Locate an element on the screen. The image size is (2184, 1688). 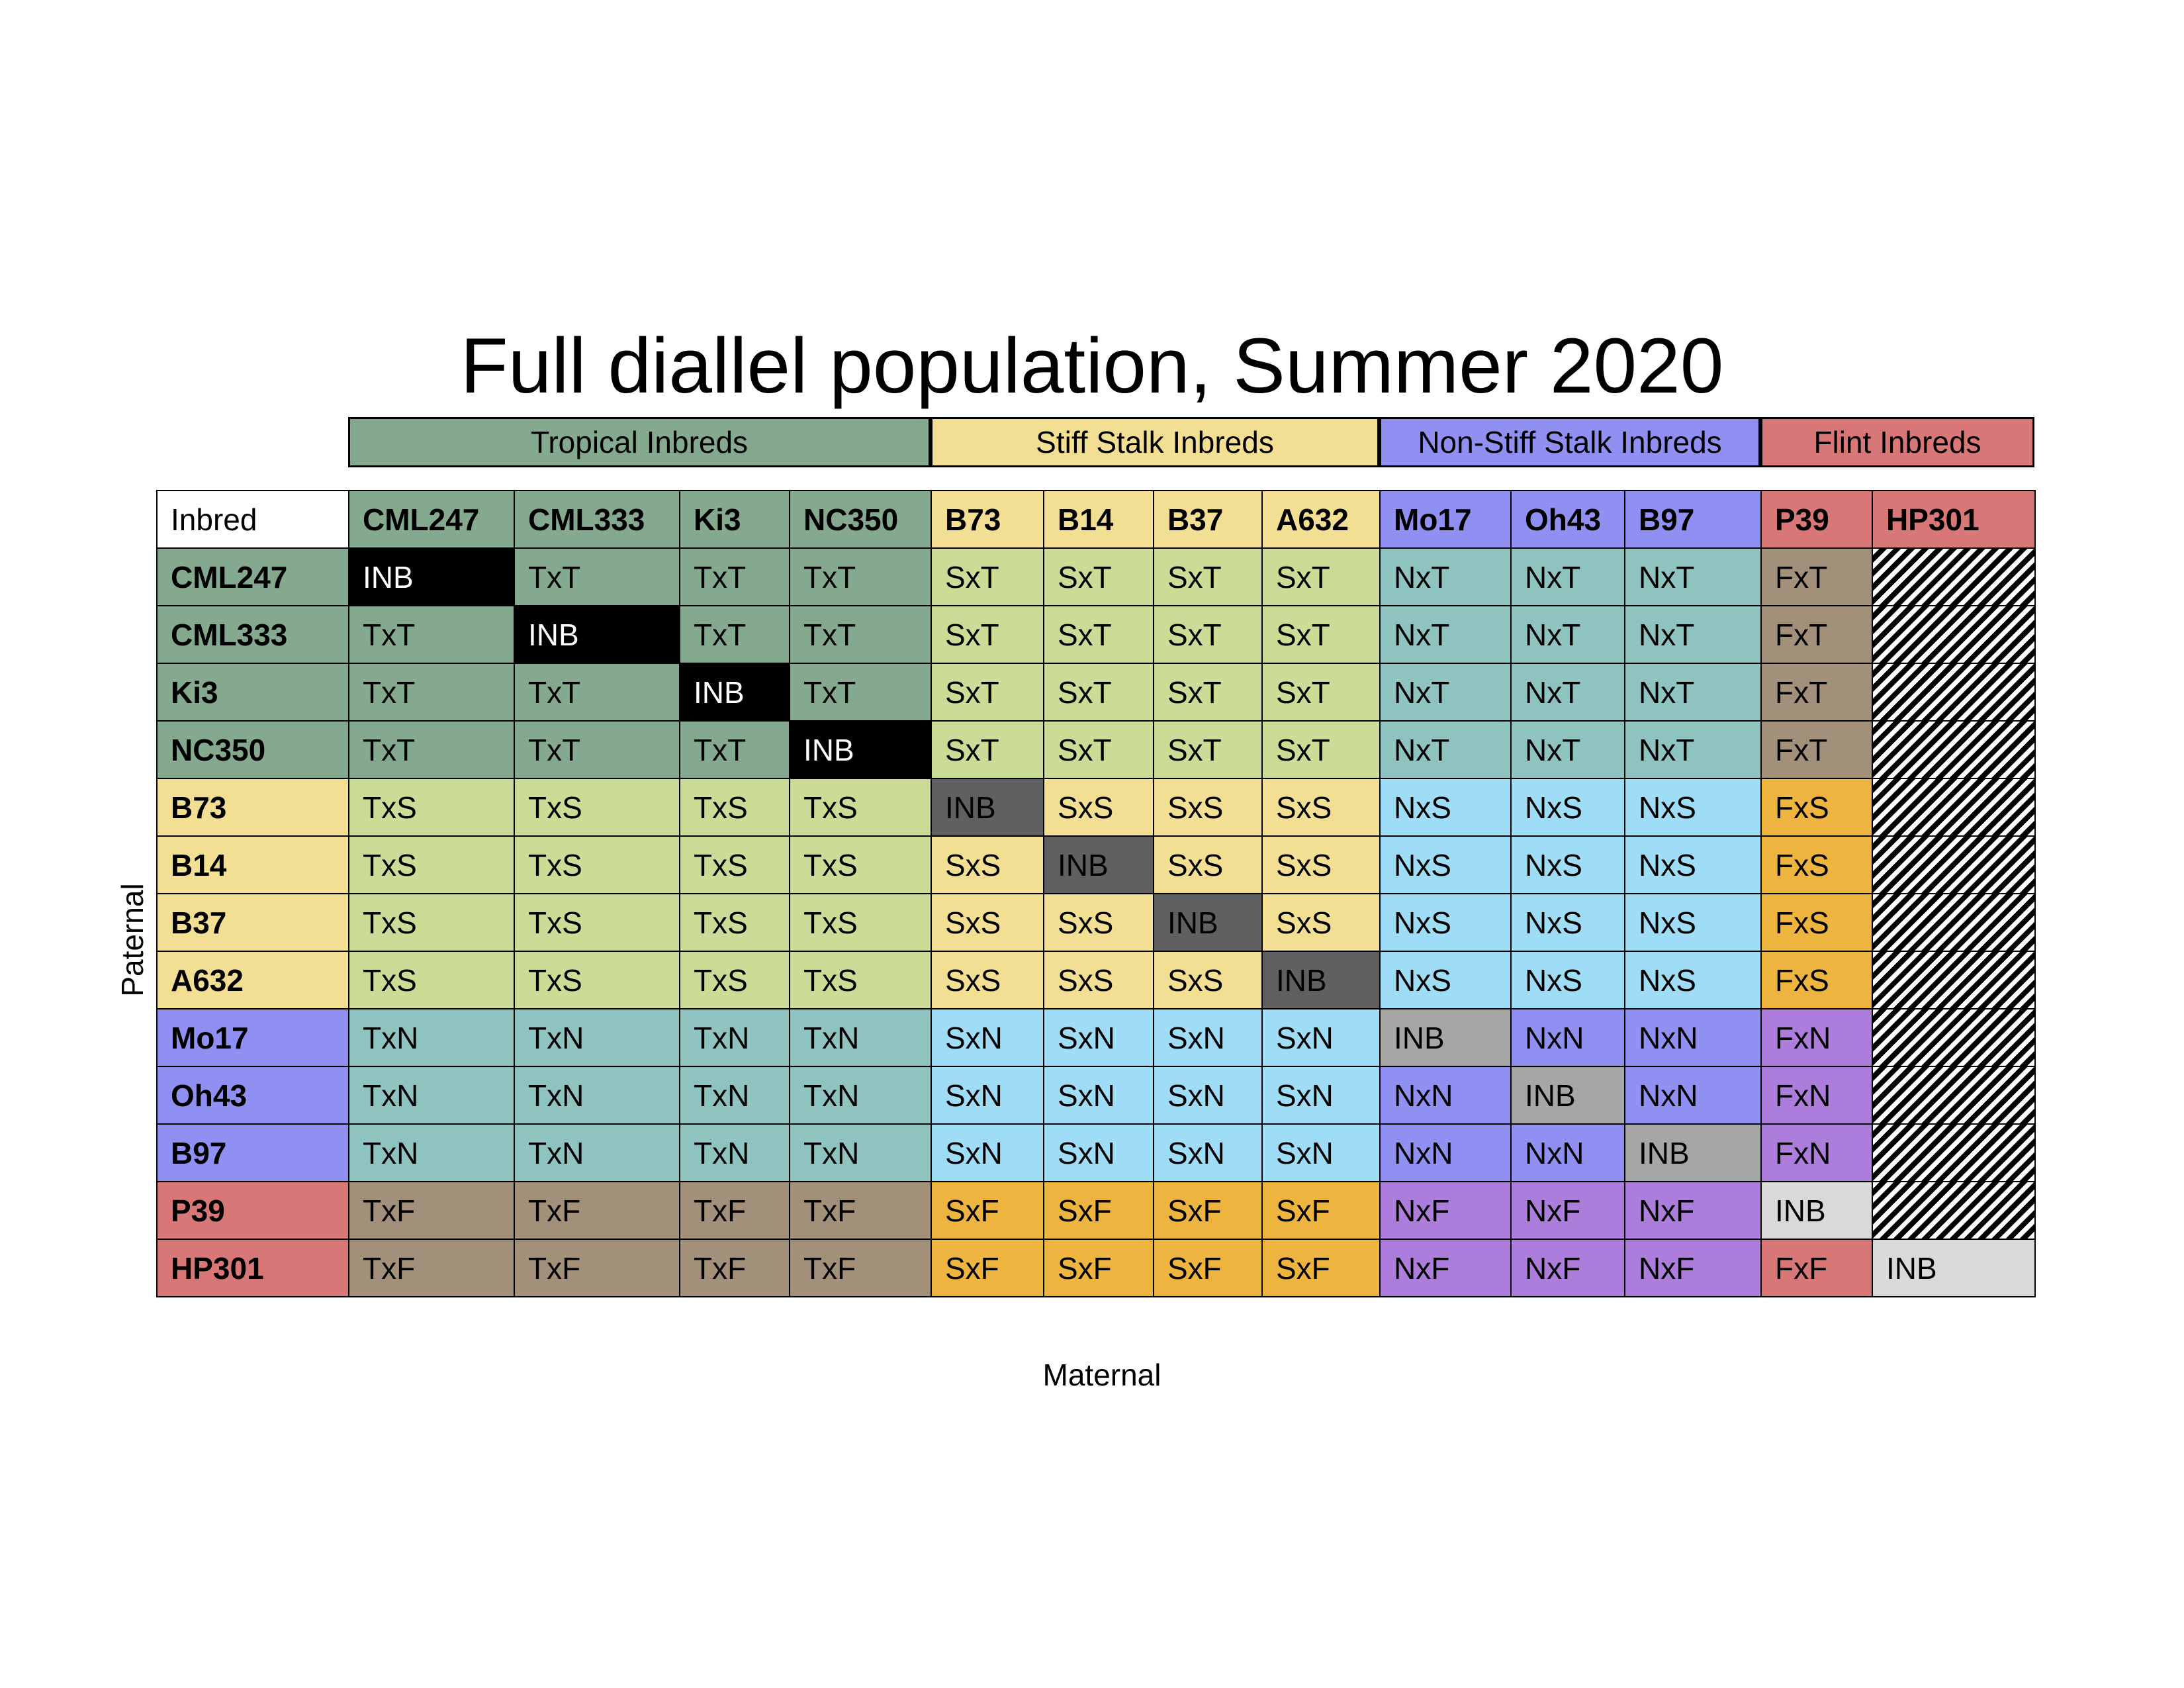
group-header-flint-inbreds: Flint Inbreds is located at coordinates (1897, 442).